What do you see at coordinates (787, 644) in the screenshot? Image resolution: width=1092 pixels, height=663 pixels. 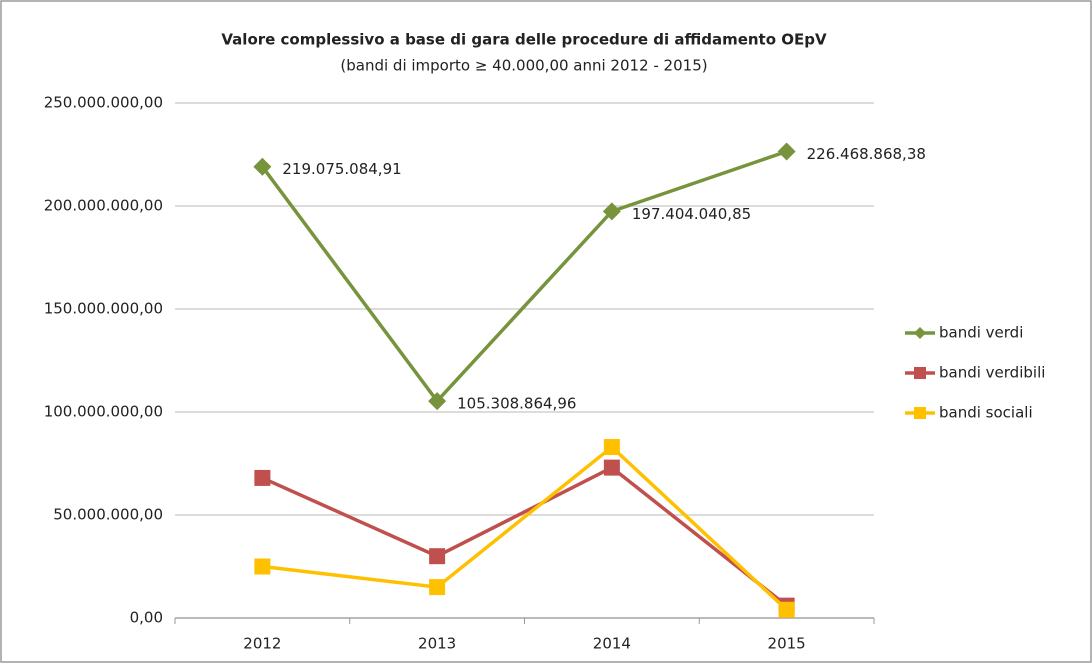 I see `x-tick-label: 2015` at bounding box center [787, 644].